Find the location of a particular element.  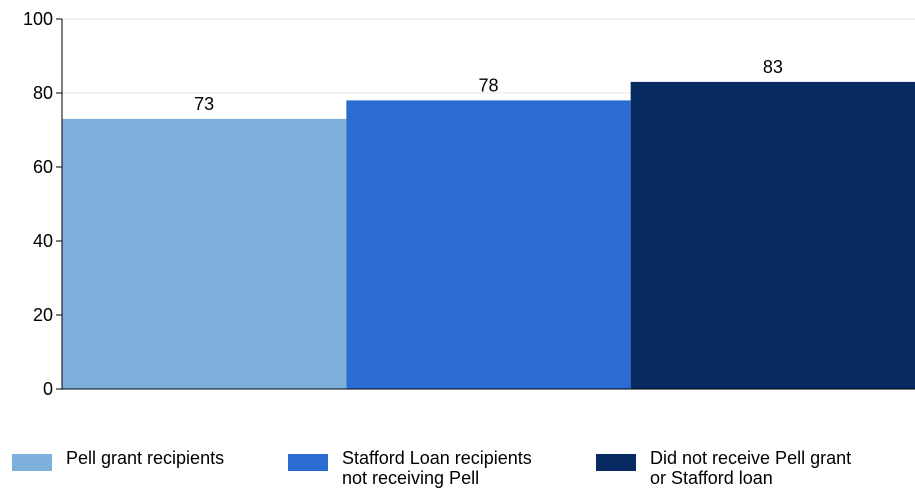

data-labels: 73 78 83 is located at coordinates (488, 85).